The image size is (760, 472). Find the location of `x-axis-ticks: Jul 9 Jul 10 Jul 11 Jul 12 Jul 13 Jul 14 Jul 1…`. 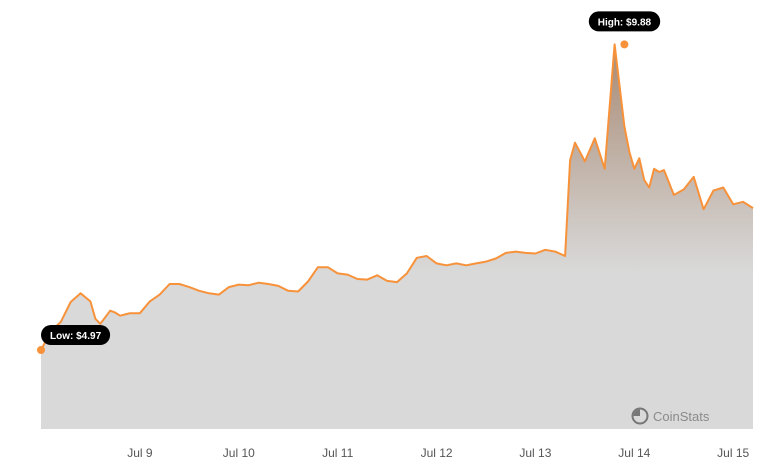

x-axis-ticks: Jul 9 Jul 10 Jul 11 Jul 12 Jul 13 Jul 14 Jul 1… is located at coordinates (438, 453).